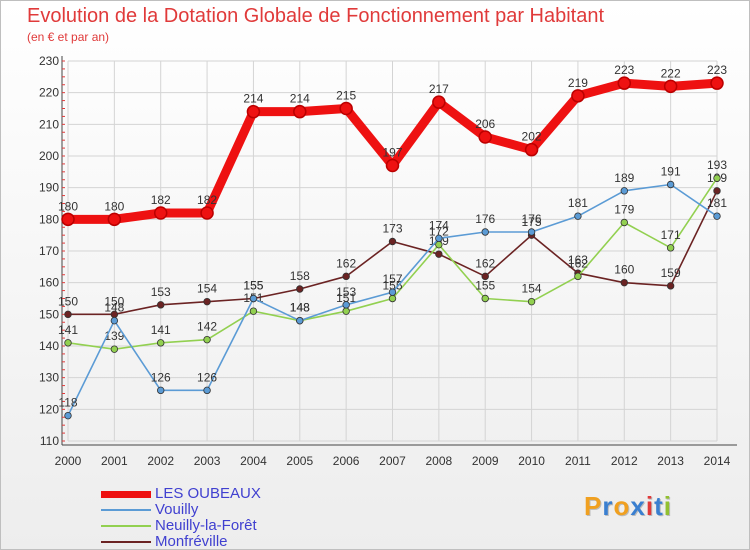 This screenshot has width=750, height=550. What do you see at coordinates (485, 461) in the screenshot?
I see `x-tick-label: 2009` at bounding box center [485, 461].